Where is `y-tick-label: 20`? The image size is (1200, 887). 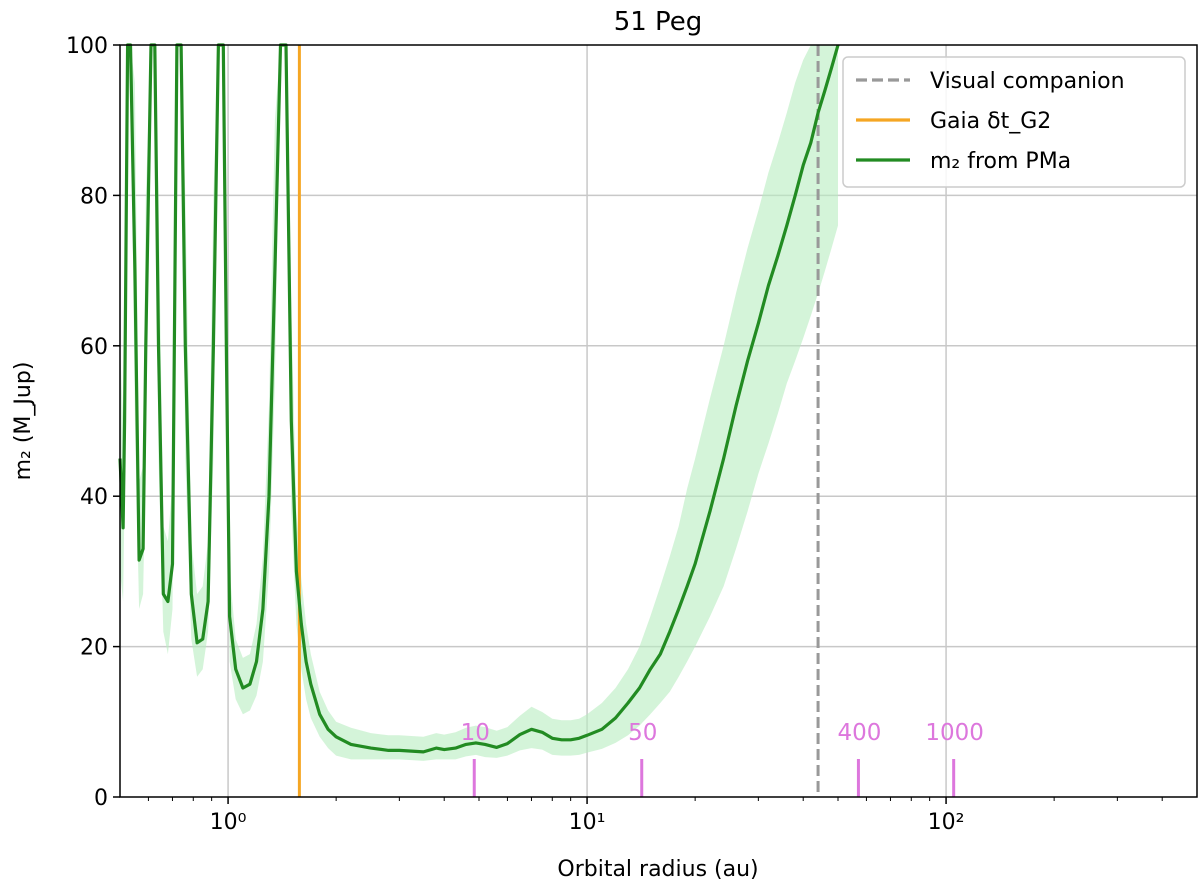
y-tick-label: 20 is located at coordinates (94, 648).